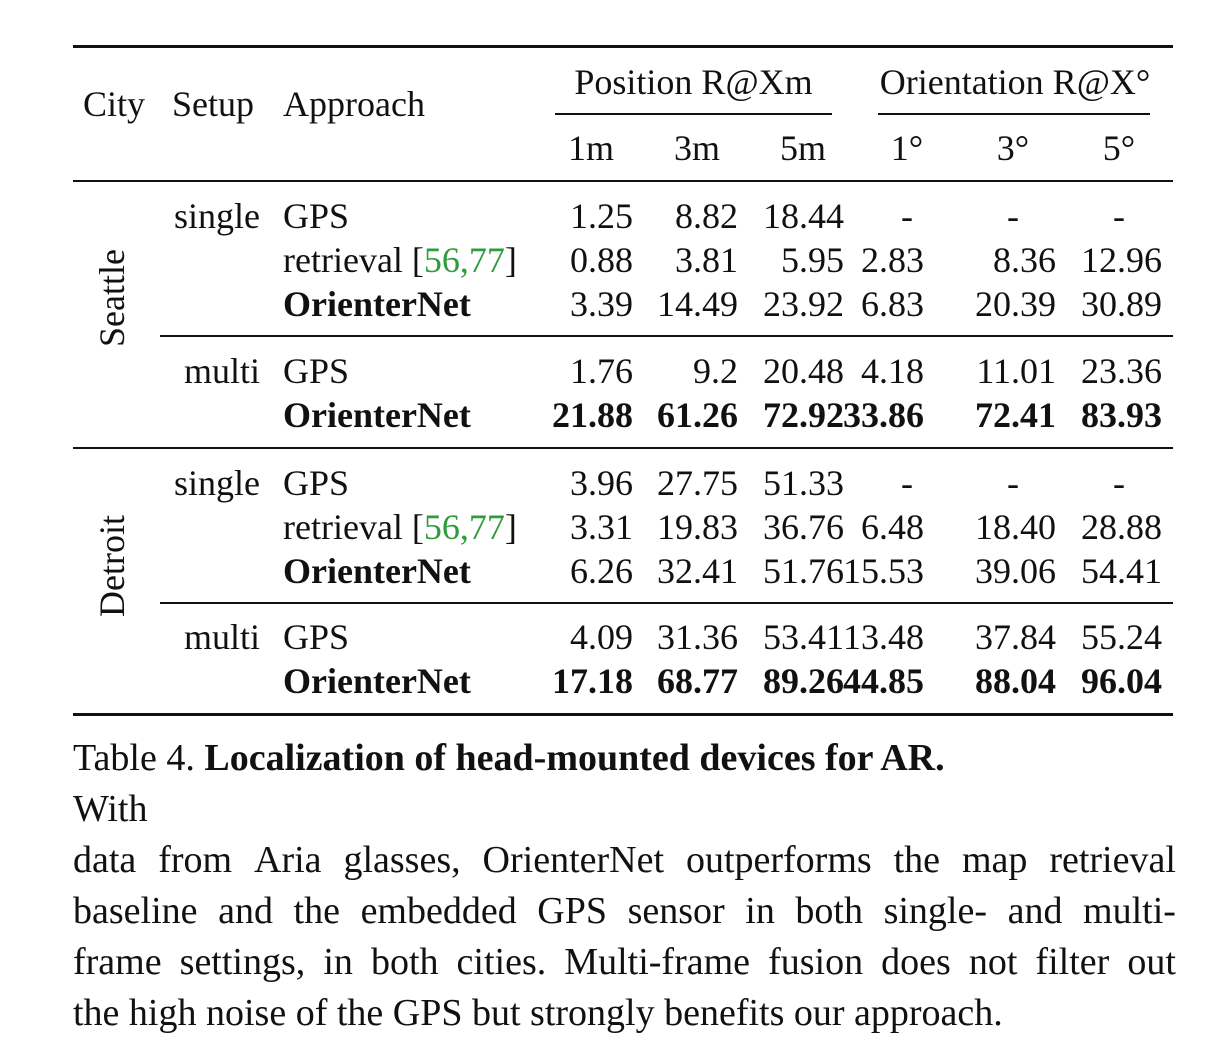  What do you see at coordinates (623, 448) in the screenshot?
I see `city-rule` at bounding box center [623, 448].